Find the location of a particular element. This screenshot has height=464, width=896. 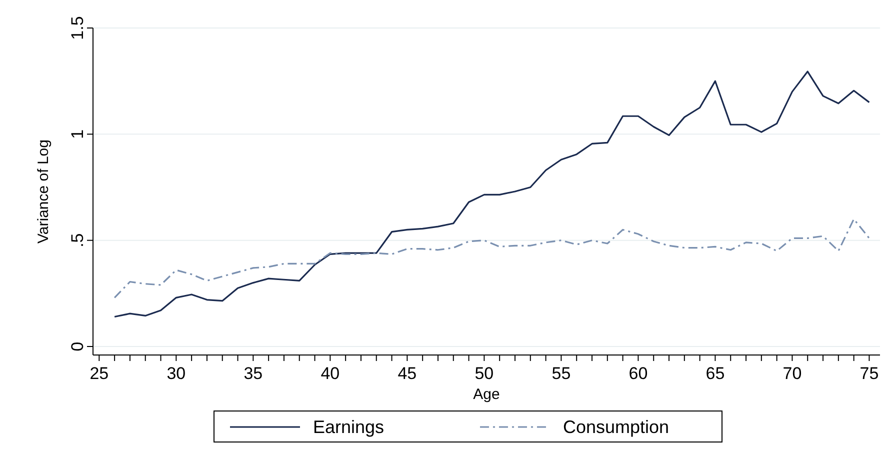

y-tick-label: 1 is located at coordinates (77, 134).